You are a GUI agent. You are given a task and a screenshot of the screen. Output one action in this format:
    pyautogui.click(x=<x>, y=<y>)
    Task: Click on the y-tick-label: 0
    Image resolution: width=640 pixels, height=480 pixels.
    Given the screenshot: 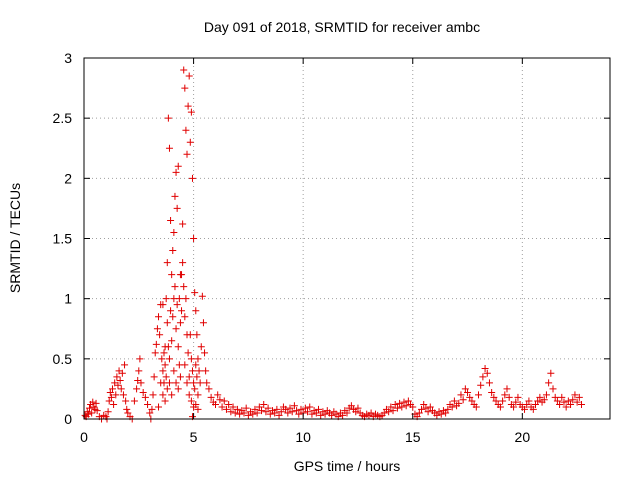 What is the action you would take?
    pyautogui.click(x=68, y=419)
    